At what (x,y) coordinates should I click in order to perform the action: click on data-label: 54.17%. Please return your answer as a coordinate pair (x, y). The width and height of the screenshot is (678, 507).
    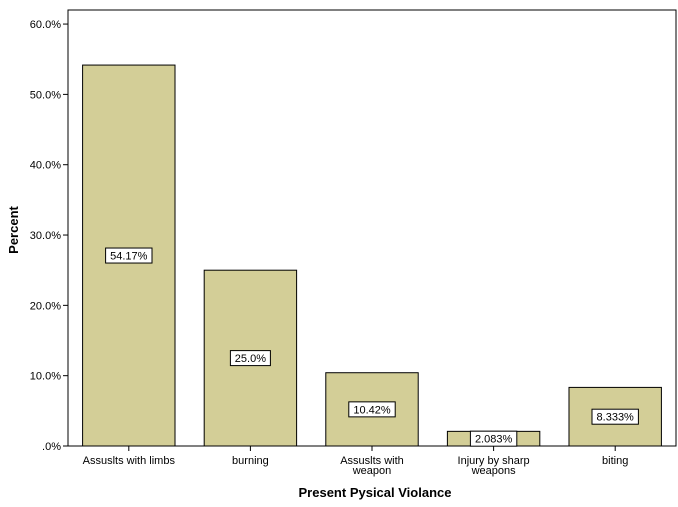
    Looking at the image, I should click on (129, 257).